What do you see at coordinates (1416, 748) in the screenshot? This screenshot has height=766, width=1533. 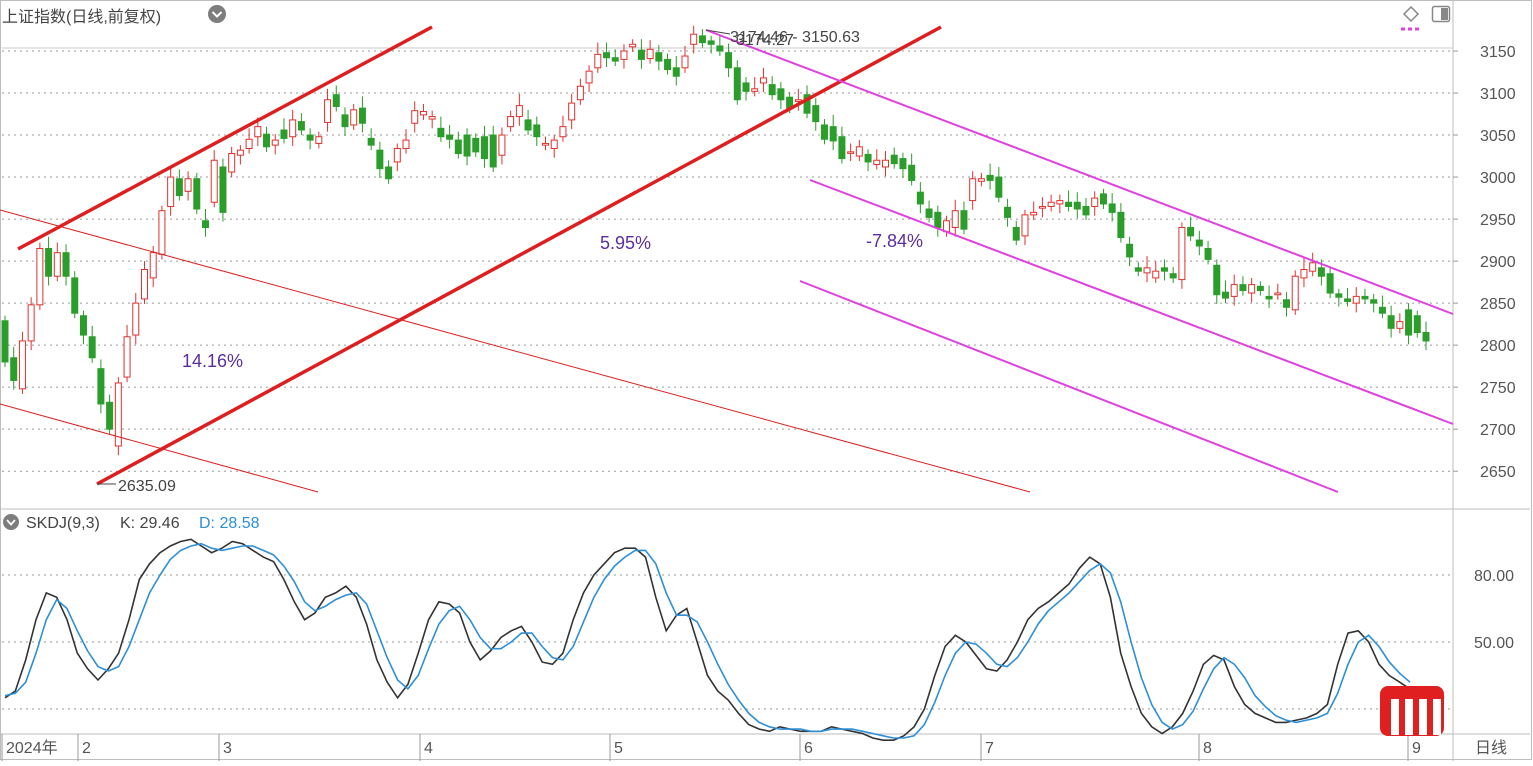 I see `month-label: 9` at bounding box center [1416, 748].